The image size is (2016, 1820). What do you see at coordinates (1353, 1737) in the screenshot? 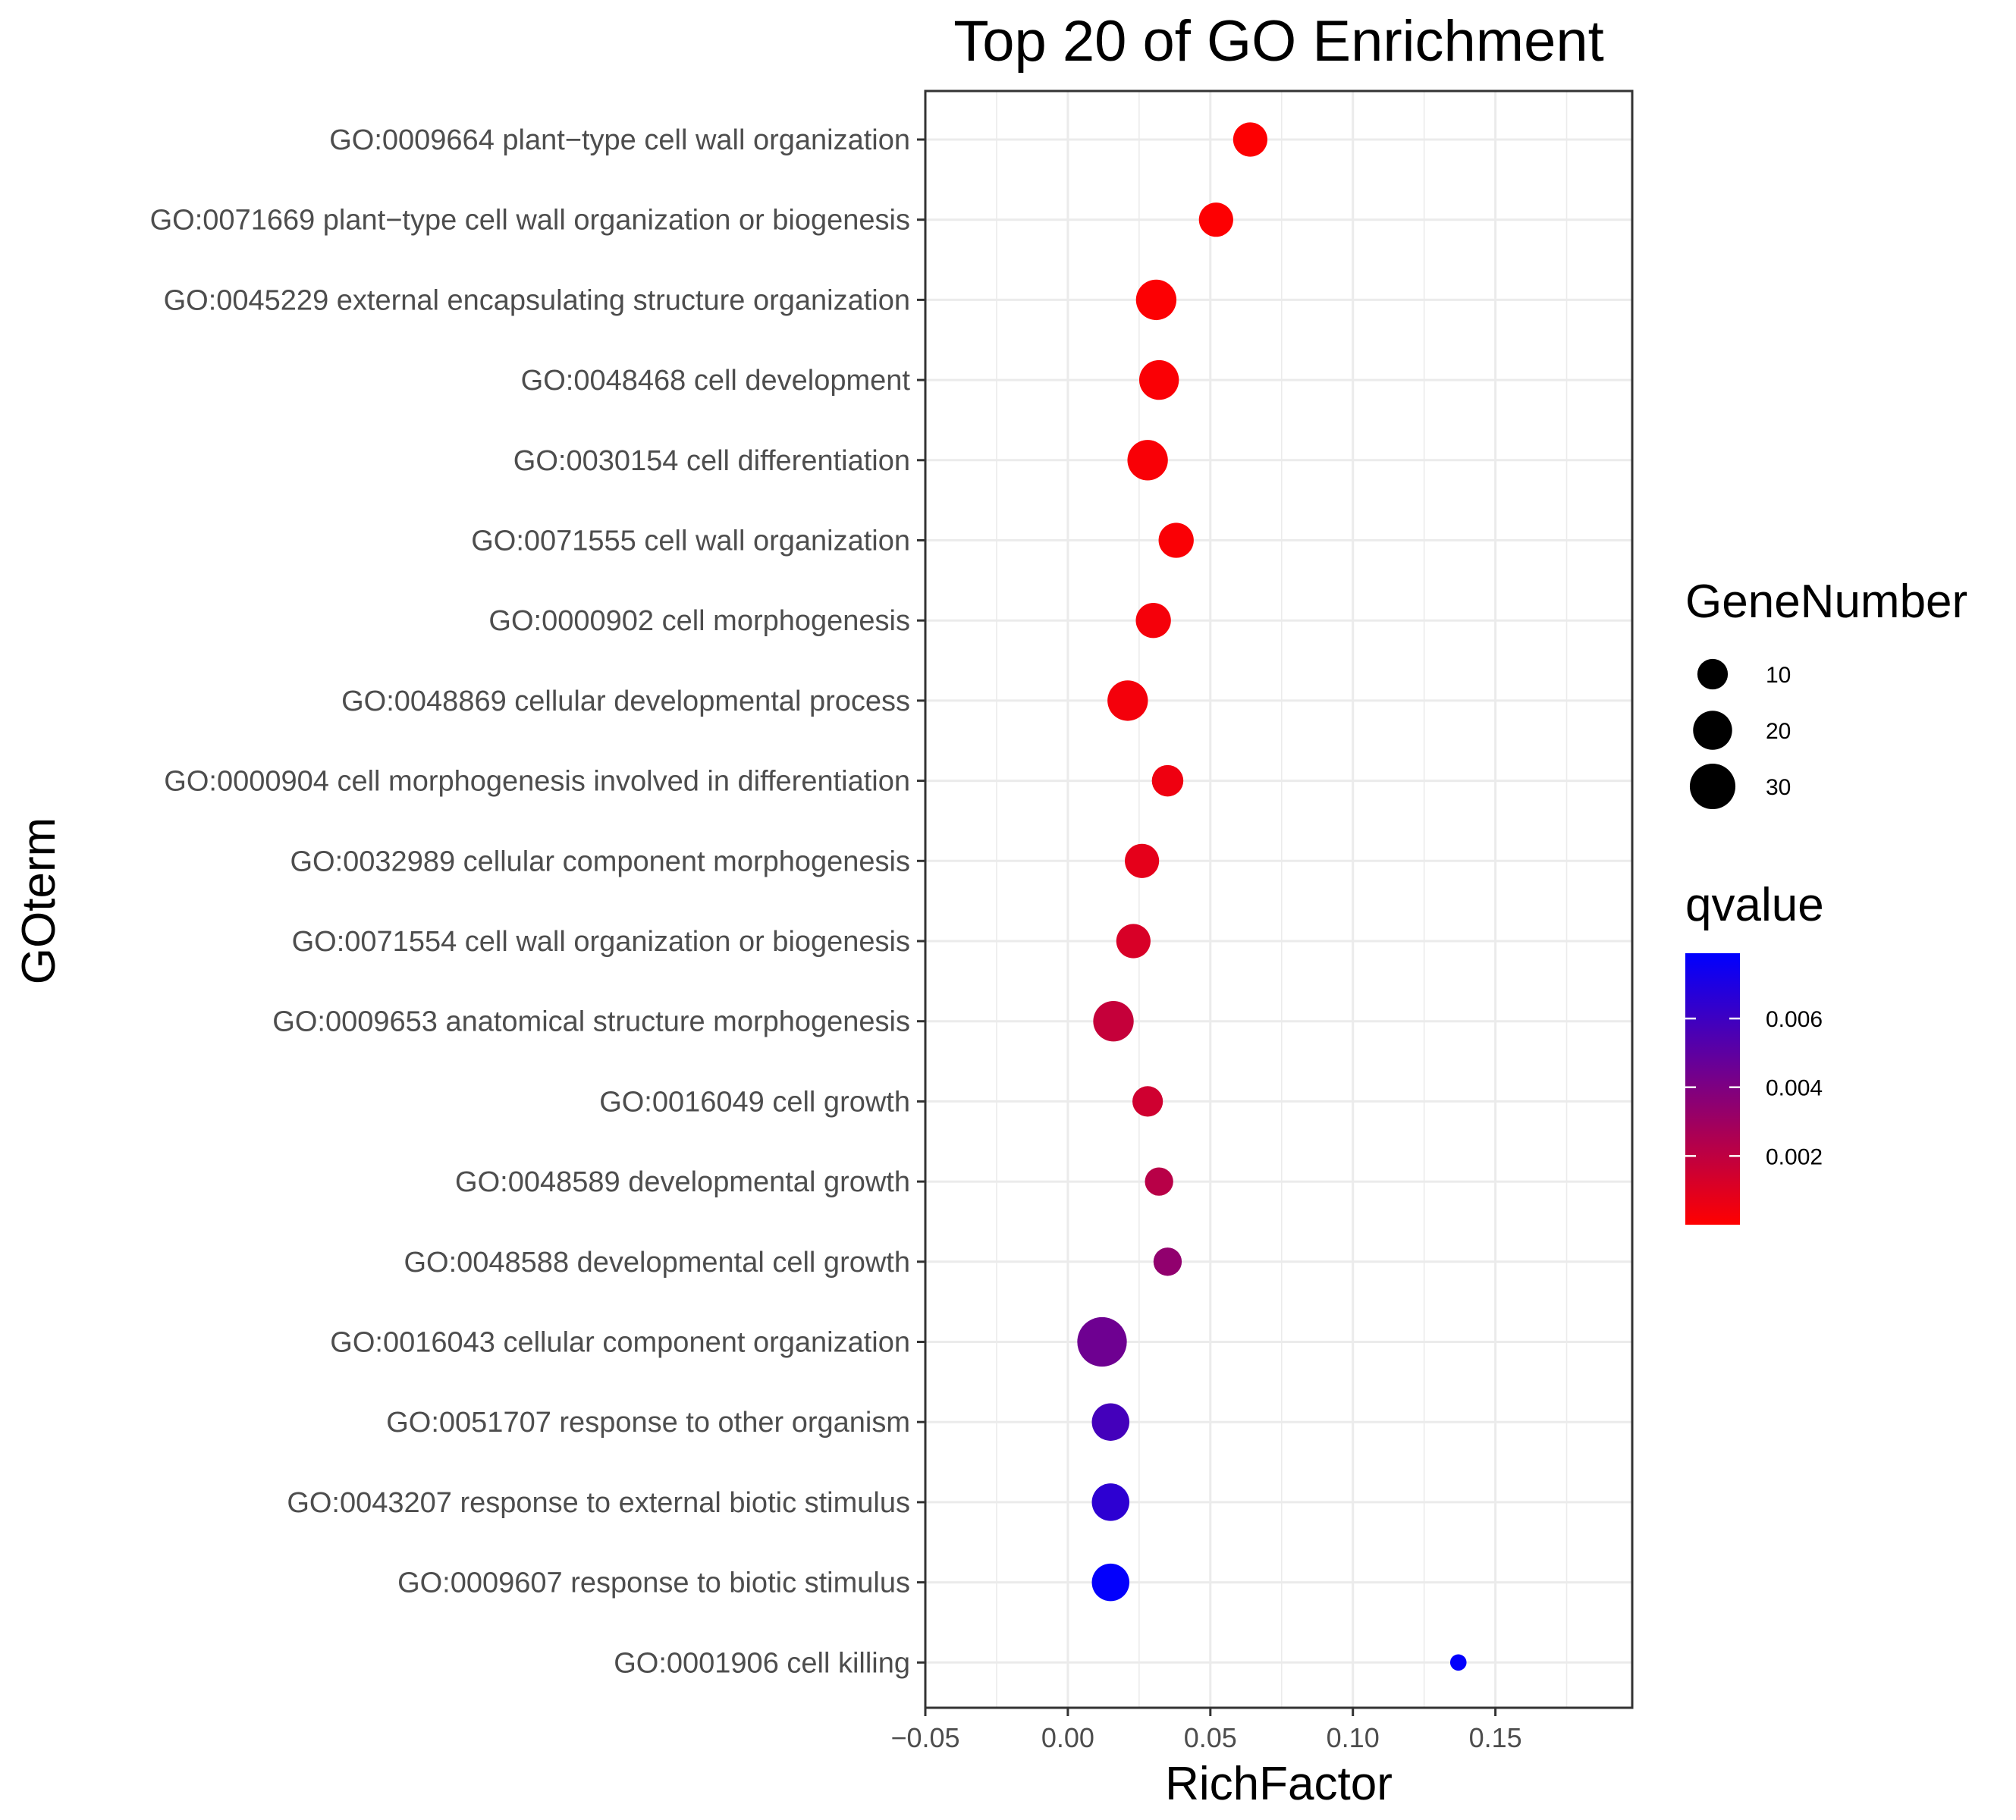
I see `x-tick-label: 0.10` at bounding box center [1353, 1737].